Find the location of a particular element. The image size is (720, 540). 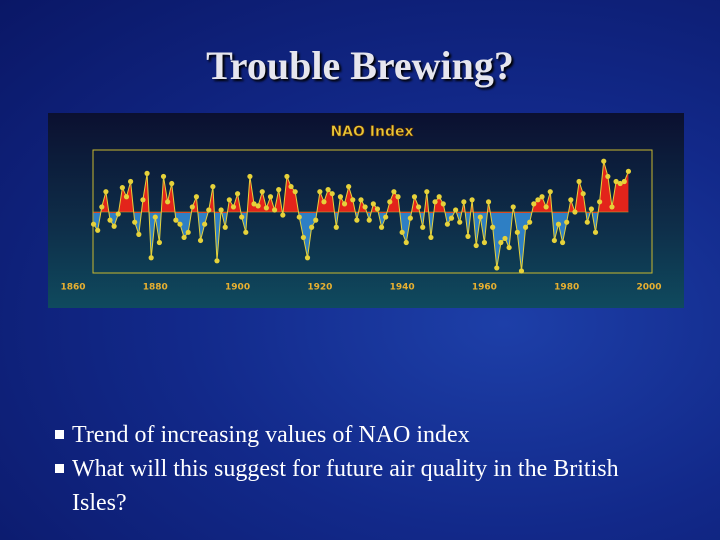

x-tick-label: 1920 is located at coordinates (319, 288).